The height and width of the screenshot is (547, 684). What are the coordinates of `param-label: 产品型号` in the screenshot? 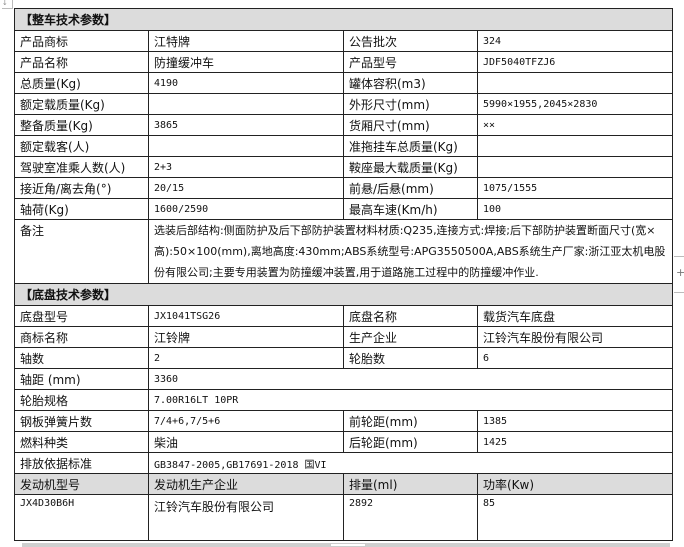 It's located at (410, 62).